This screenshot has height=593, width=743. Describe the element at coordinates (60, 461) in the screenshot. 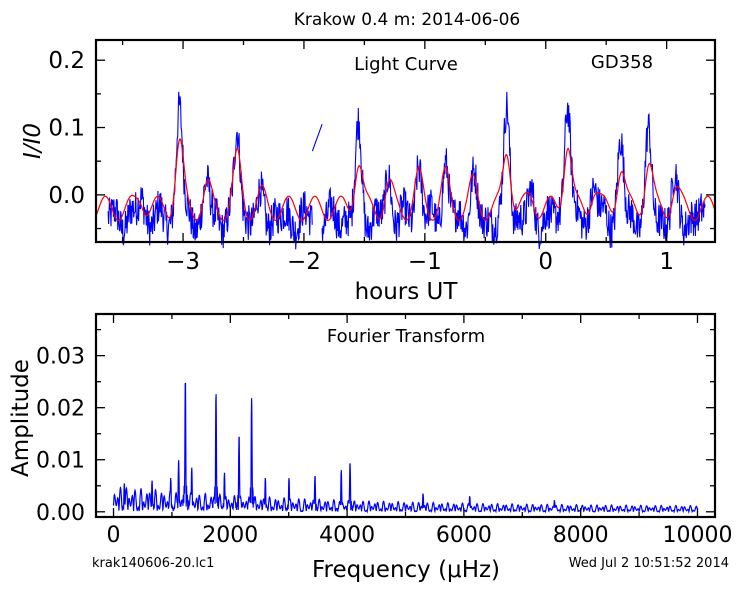

I see `y-tick-label: 0.01` at that location.